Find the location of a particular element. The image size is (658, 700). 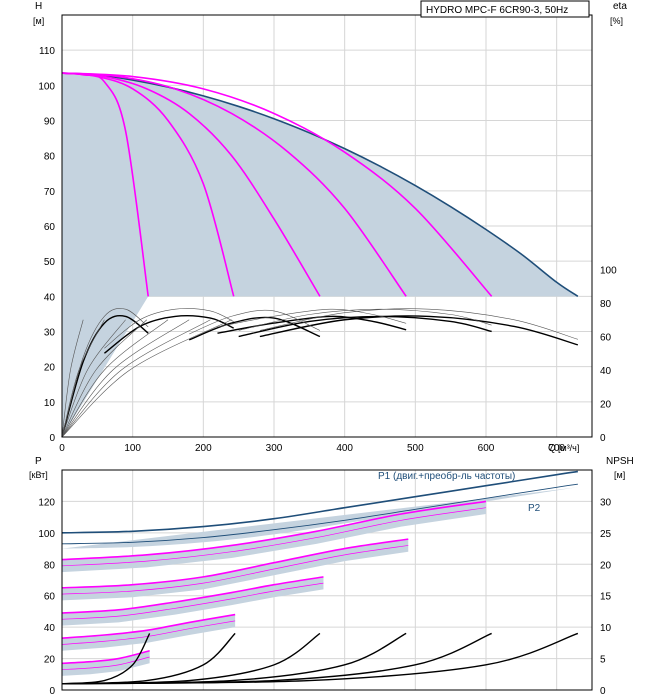

y2-tick-label: 80 is located at coordinates (606, 304).